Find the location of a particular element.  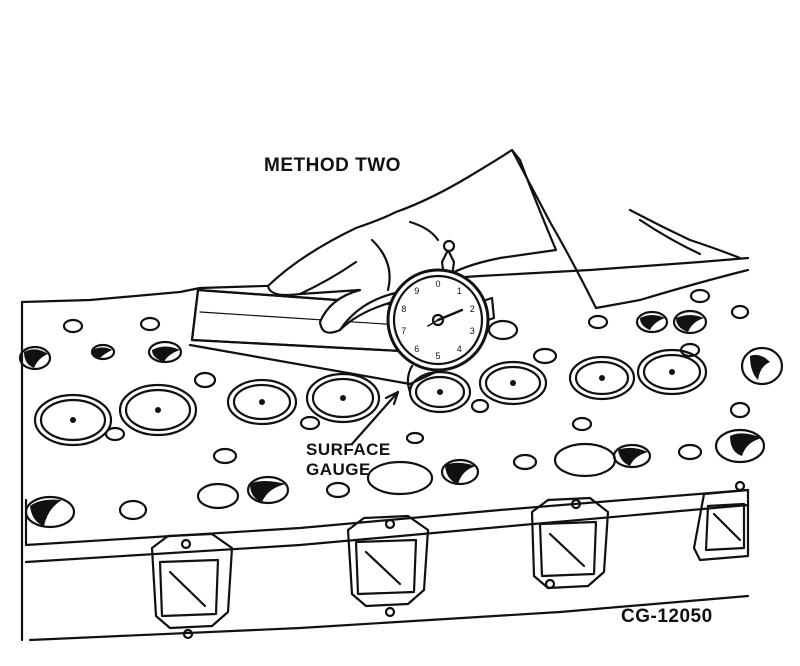

gauge-pointer-arrow is located at coordinates (375, 418).